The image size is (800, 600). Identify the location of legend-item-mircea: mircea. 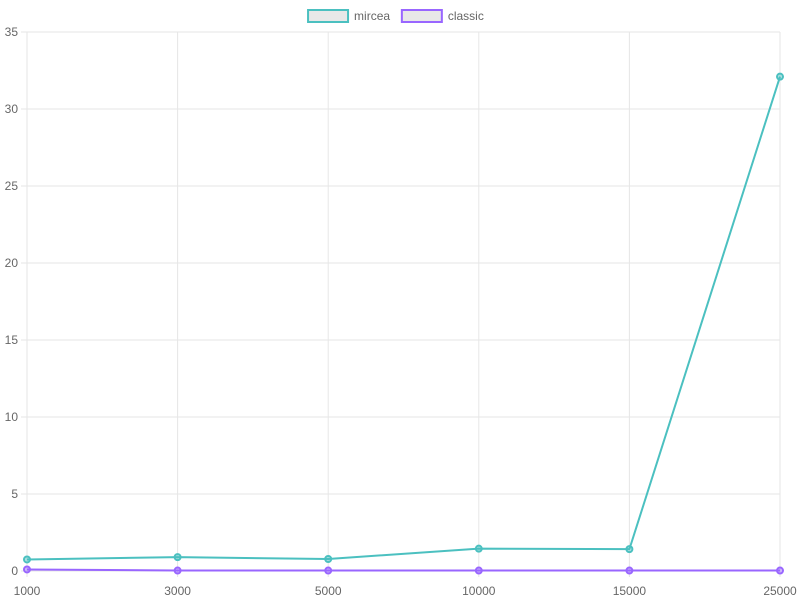
(348, 16).